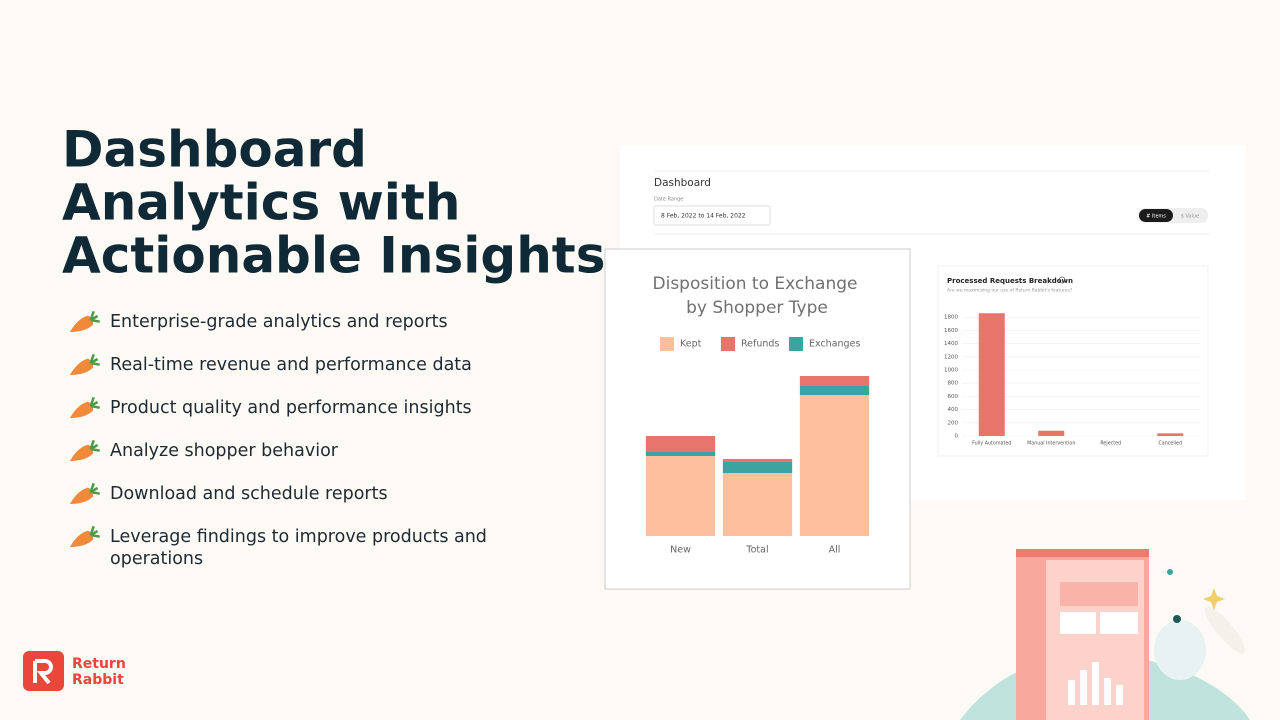 This screenshot has height=720, width=1280. What do you see at coordinates (668, 200) in the screenshot?
I see `date-label: Date Range` at bounding box center [668, 200].